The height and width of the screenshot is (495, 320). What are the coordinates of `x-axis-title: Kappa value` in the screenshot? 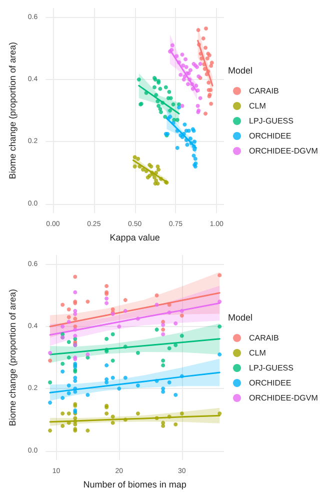 It's located at (135, 237).